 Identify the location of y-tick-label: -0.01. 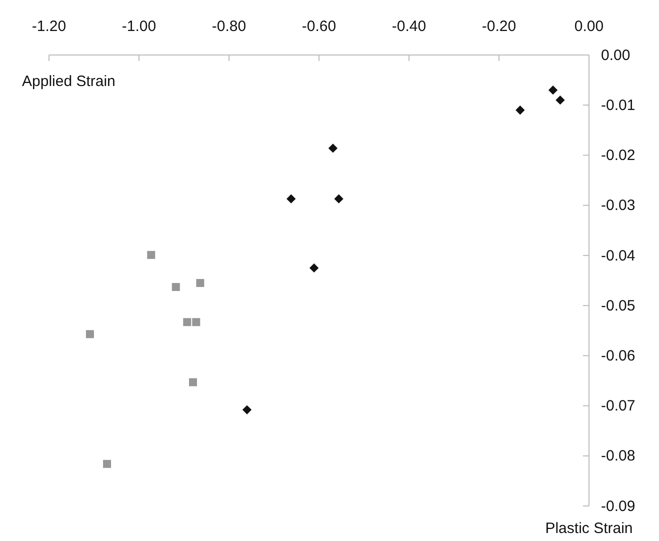
(618, 105).